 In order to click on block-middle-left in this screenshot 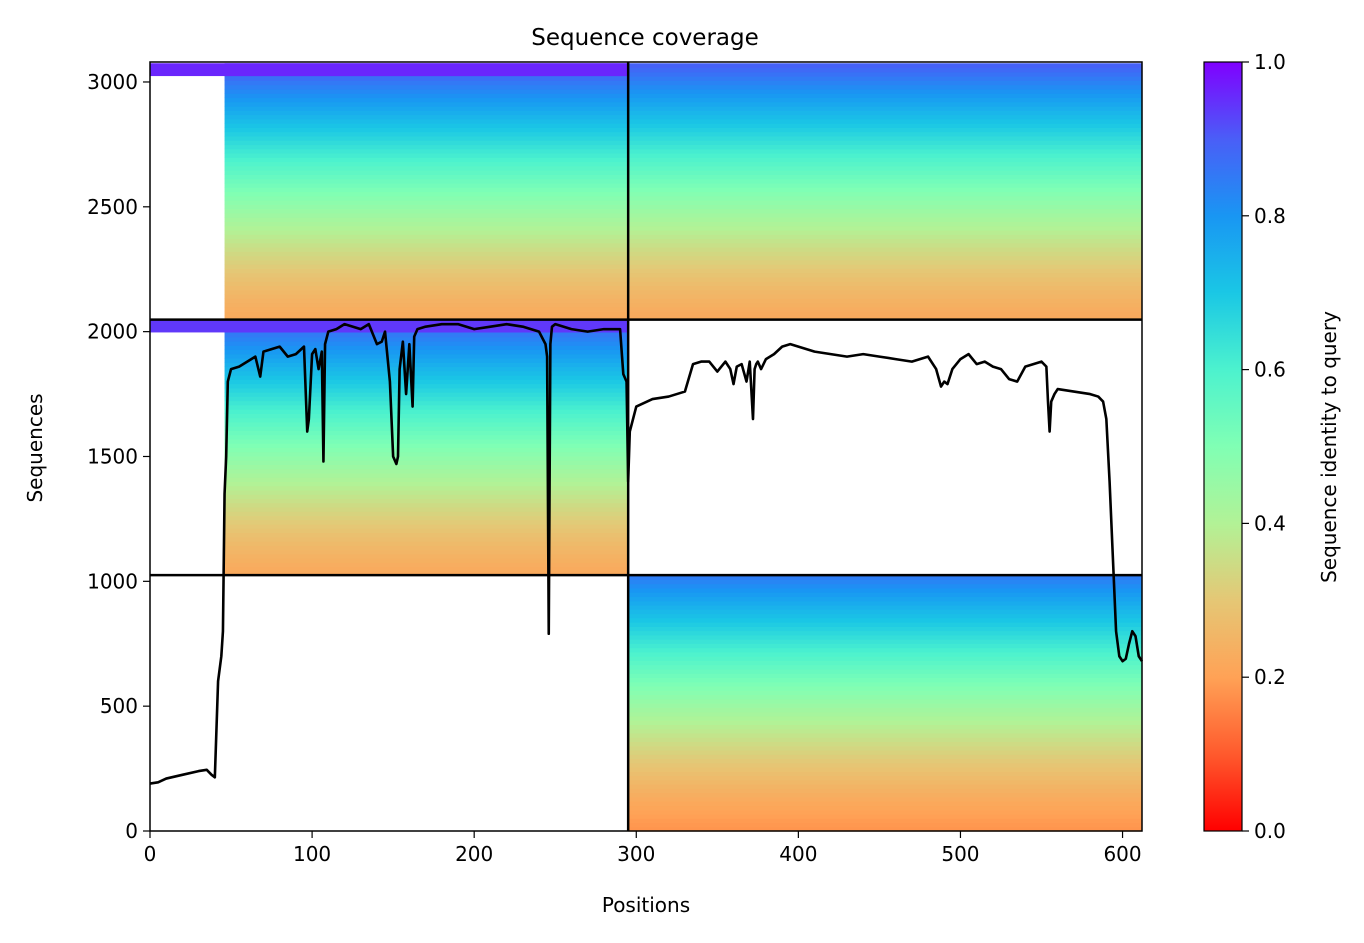, I will do `click(389, 447)`.